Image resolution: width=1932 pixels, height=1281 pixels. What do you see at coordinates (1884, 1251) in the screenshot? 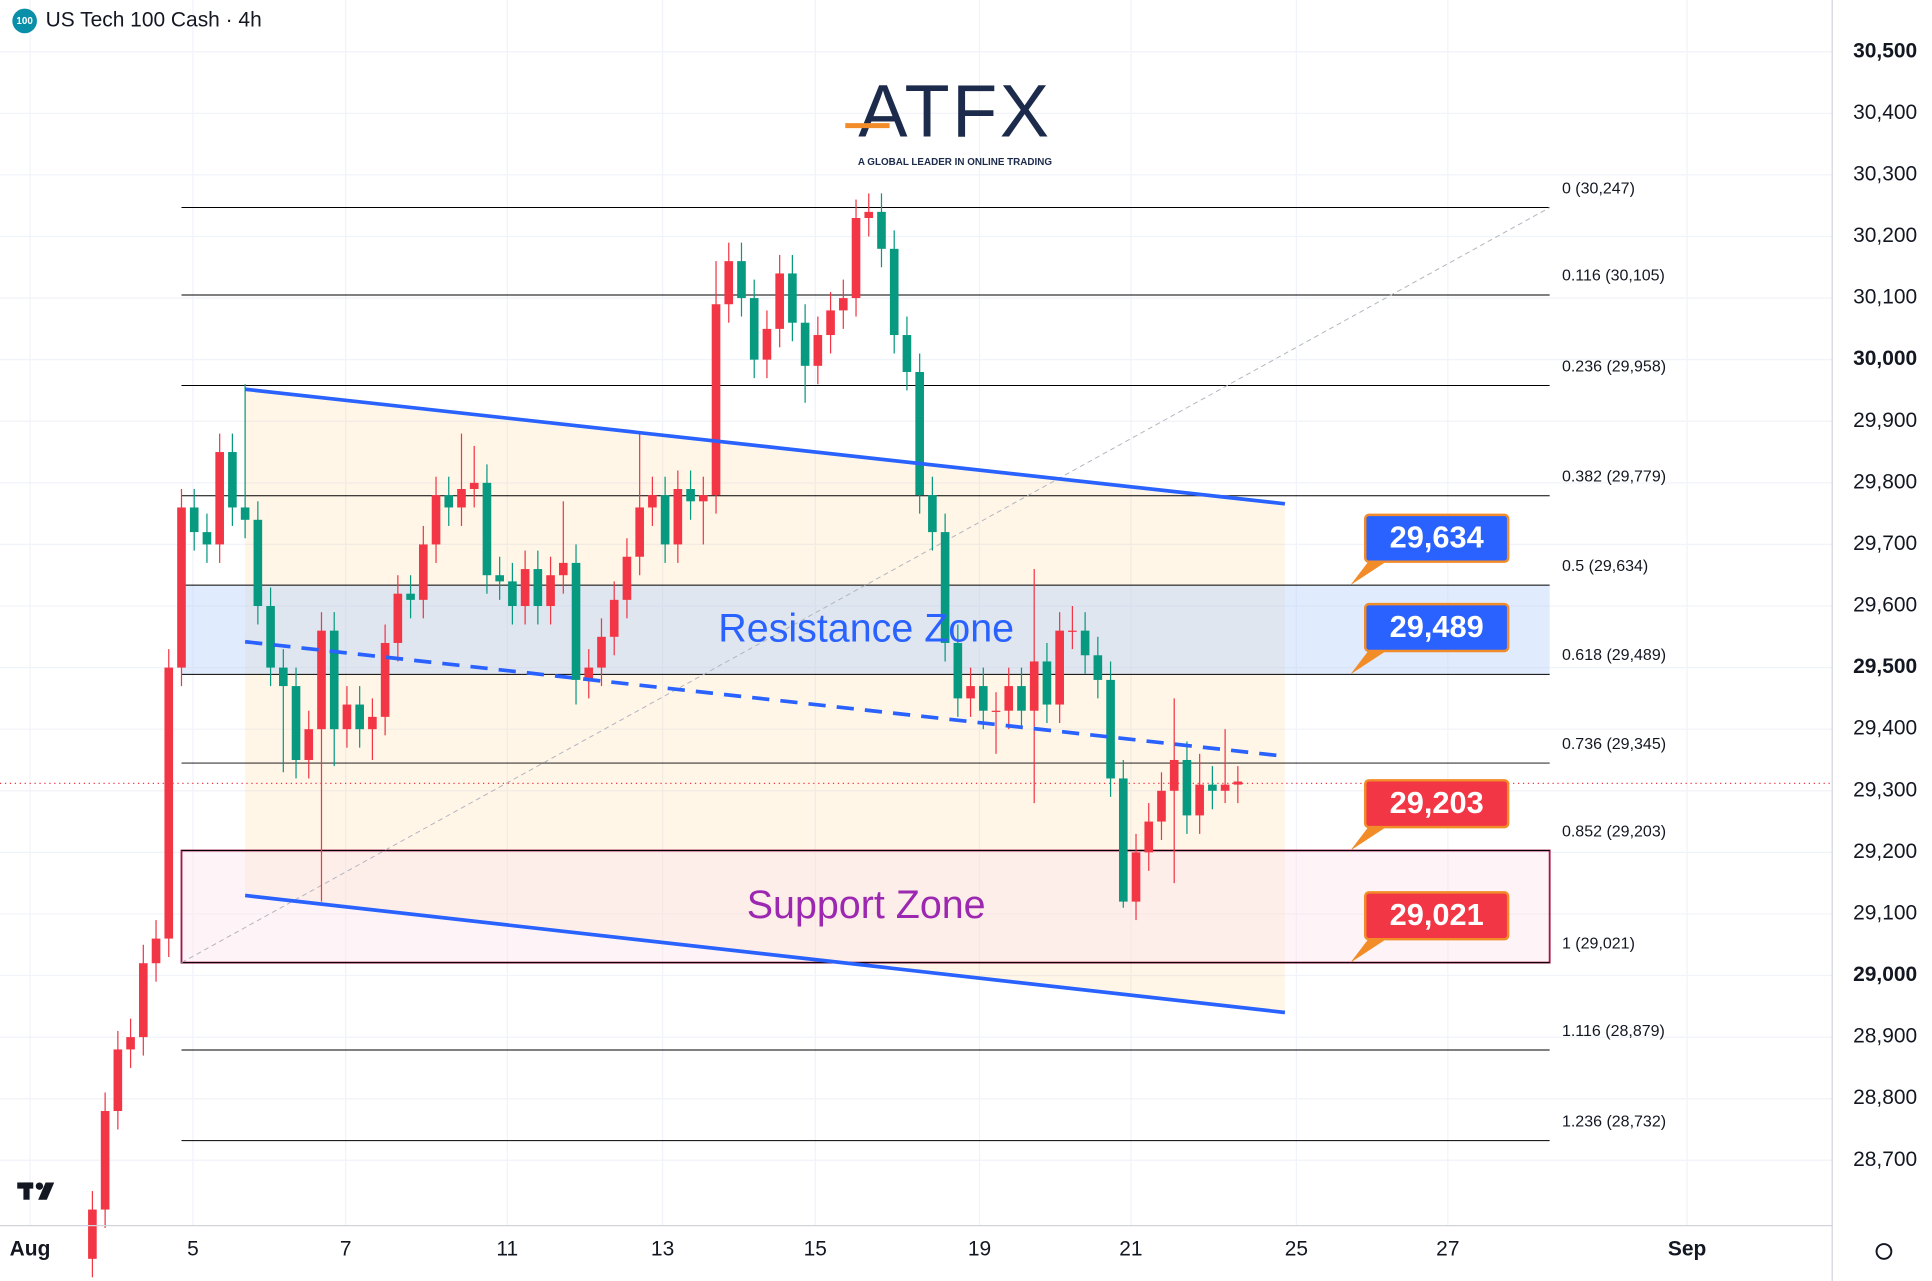
I see `settings-icon` at bounding box center [1884, 1251].